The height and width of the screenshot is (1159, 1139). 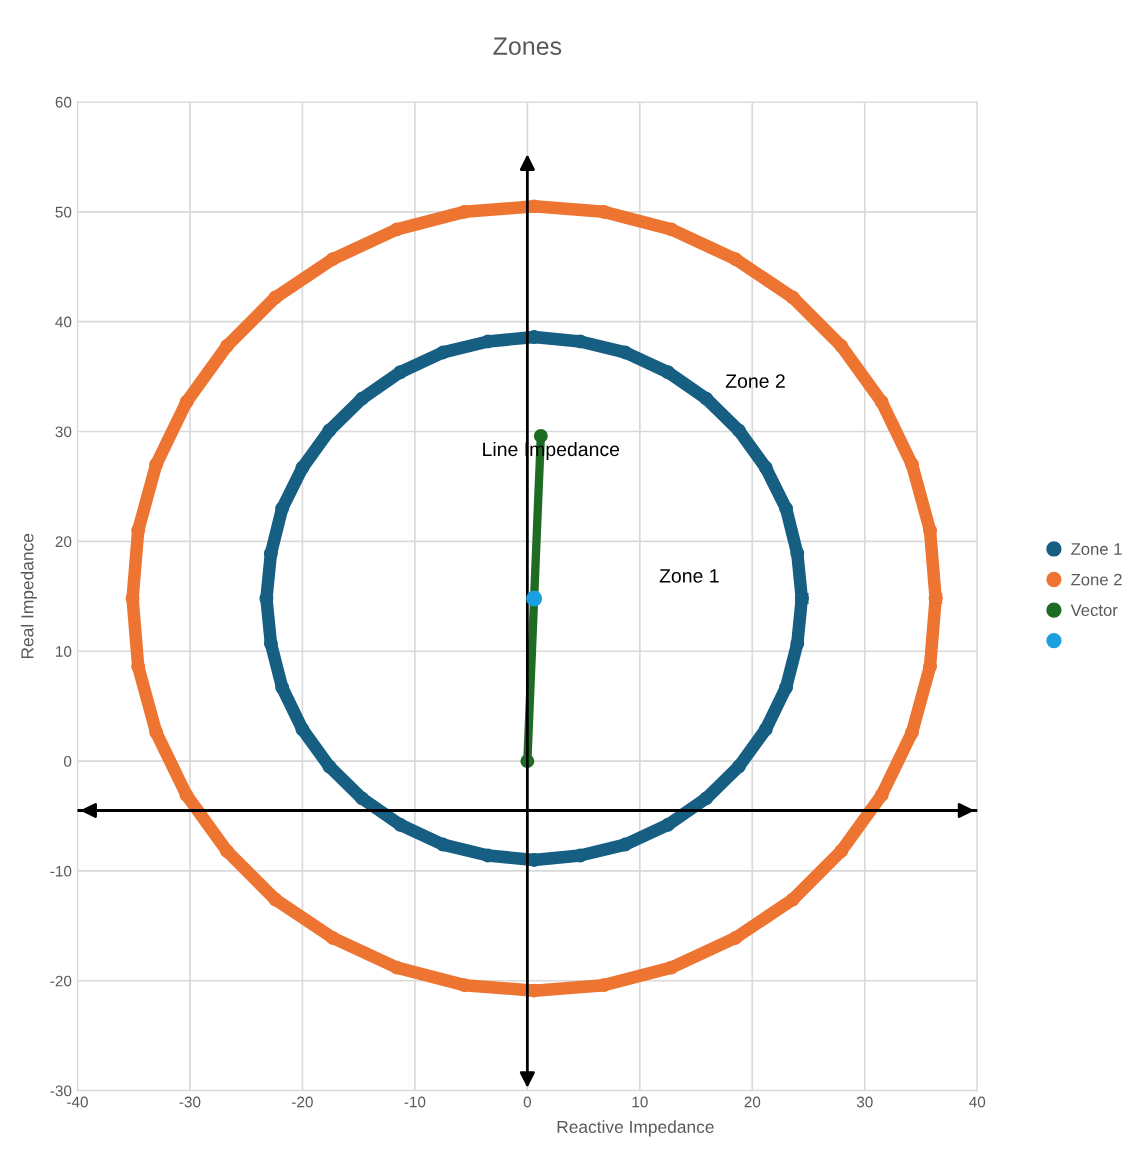 I want to click on y-tick-label: 40, so click(x=63, y=322).